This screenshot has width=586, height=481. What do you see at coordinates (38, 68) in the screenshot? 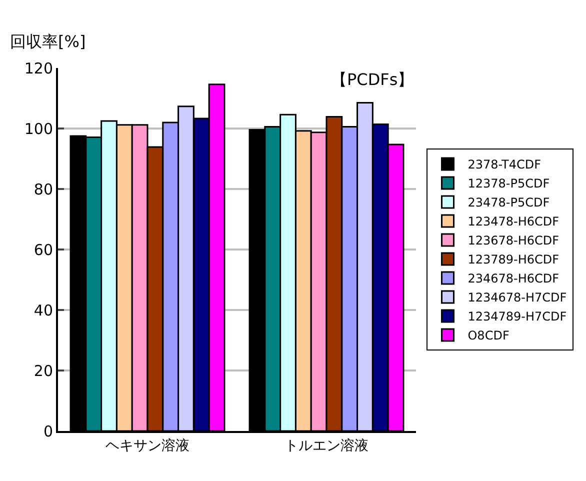
I see `y-tick-label: 120` at bounding box center [38, 68].